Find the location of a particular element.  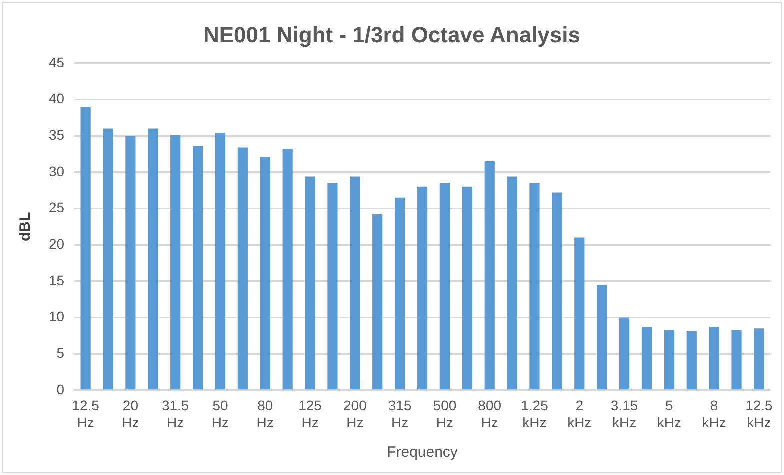

x-tick-label: 800 Hz is located at coordinates (490, 414).